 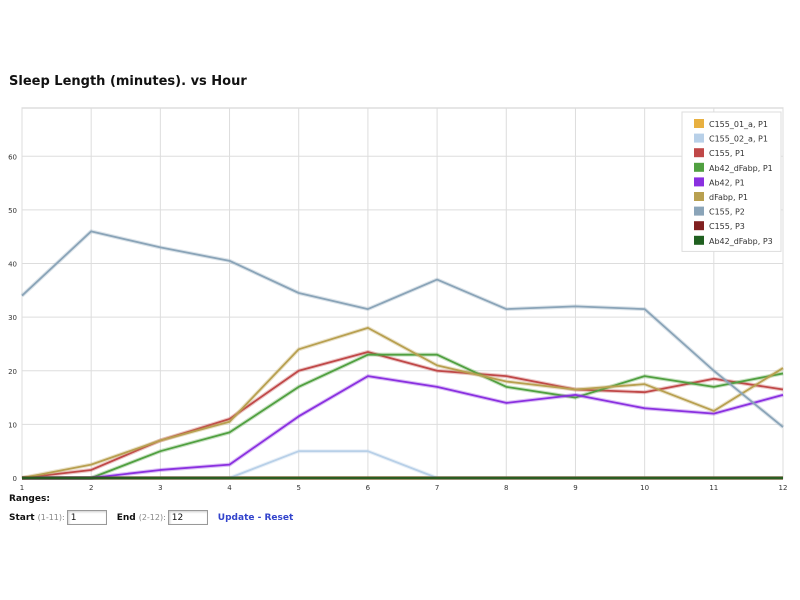 What do you see at coordinates (298, 488) in the screenshot?
I see `x-tick-label: 5` at bounding box center [298, 488].